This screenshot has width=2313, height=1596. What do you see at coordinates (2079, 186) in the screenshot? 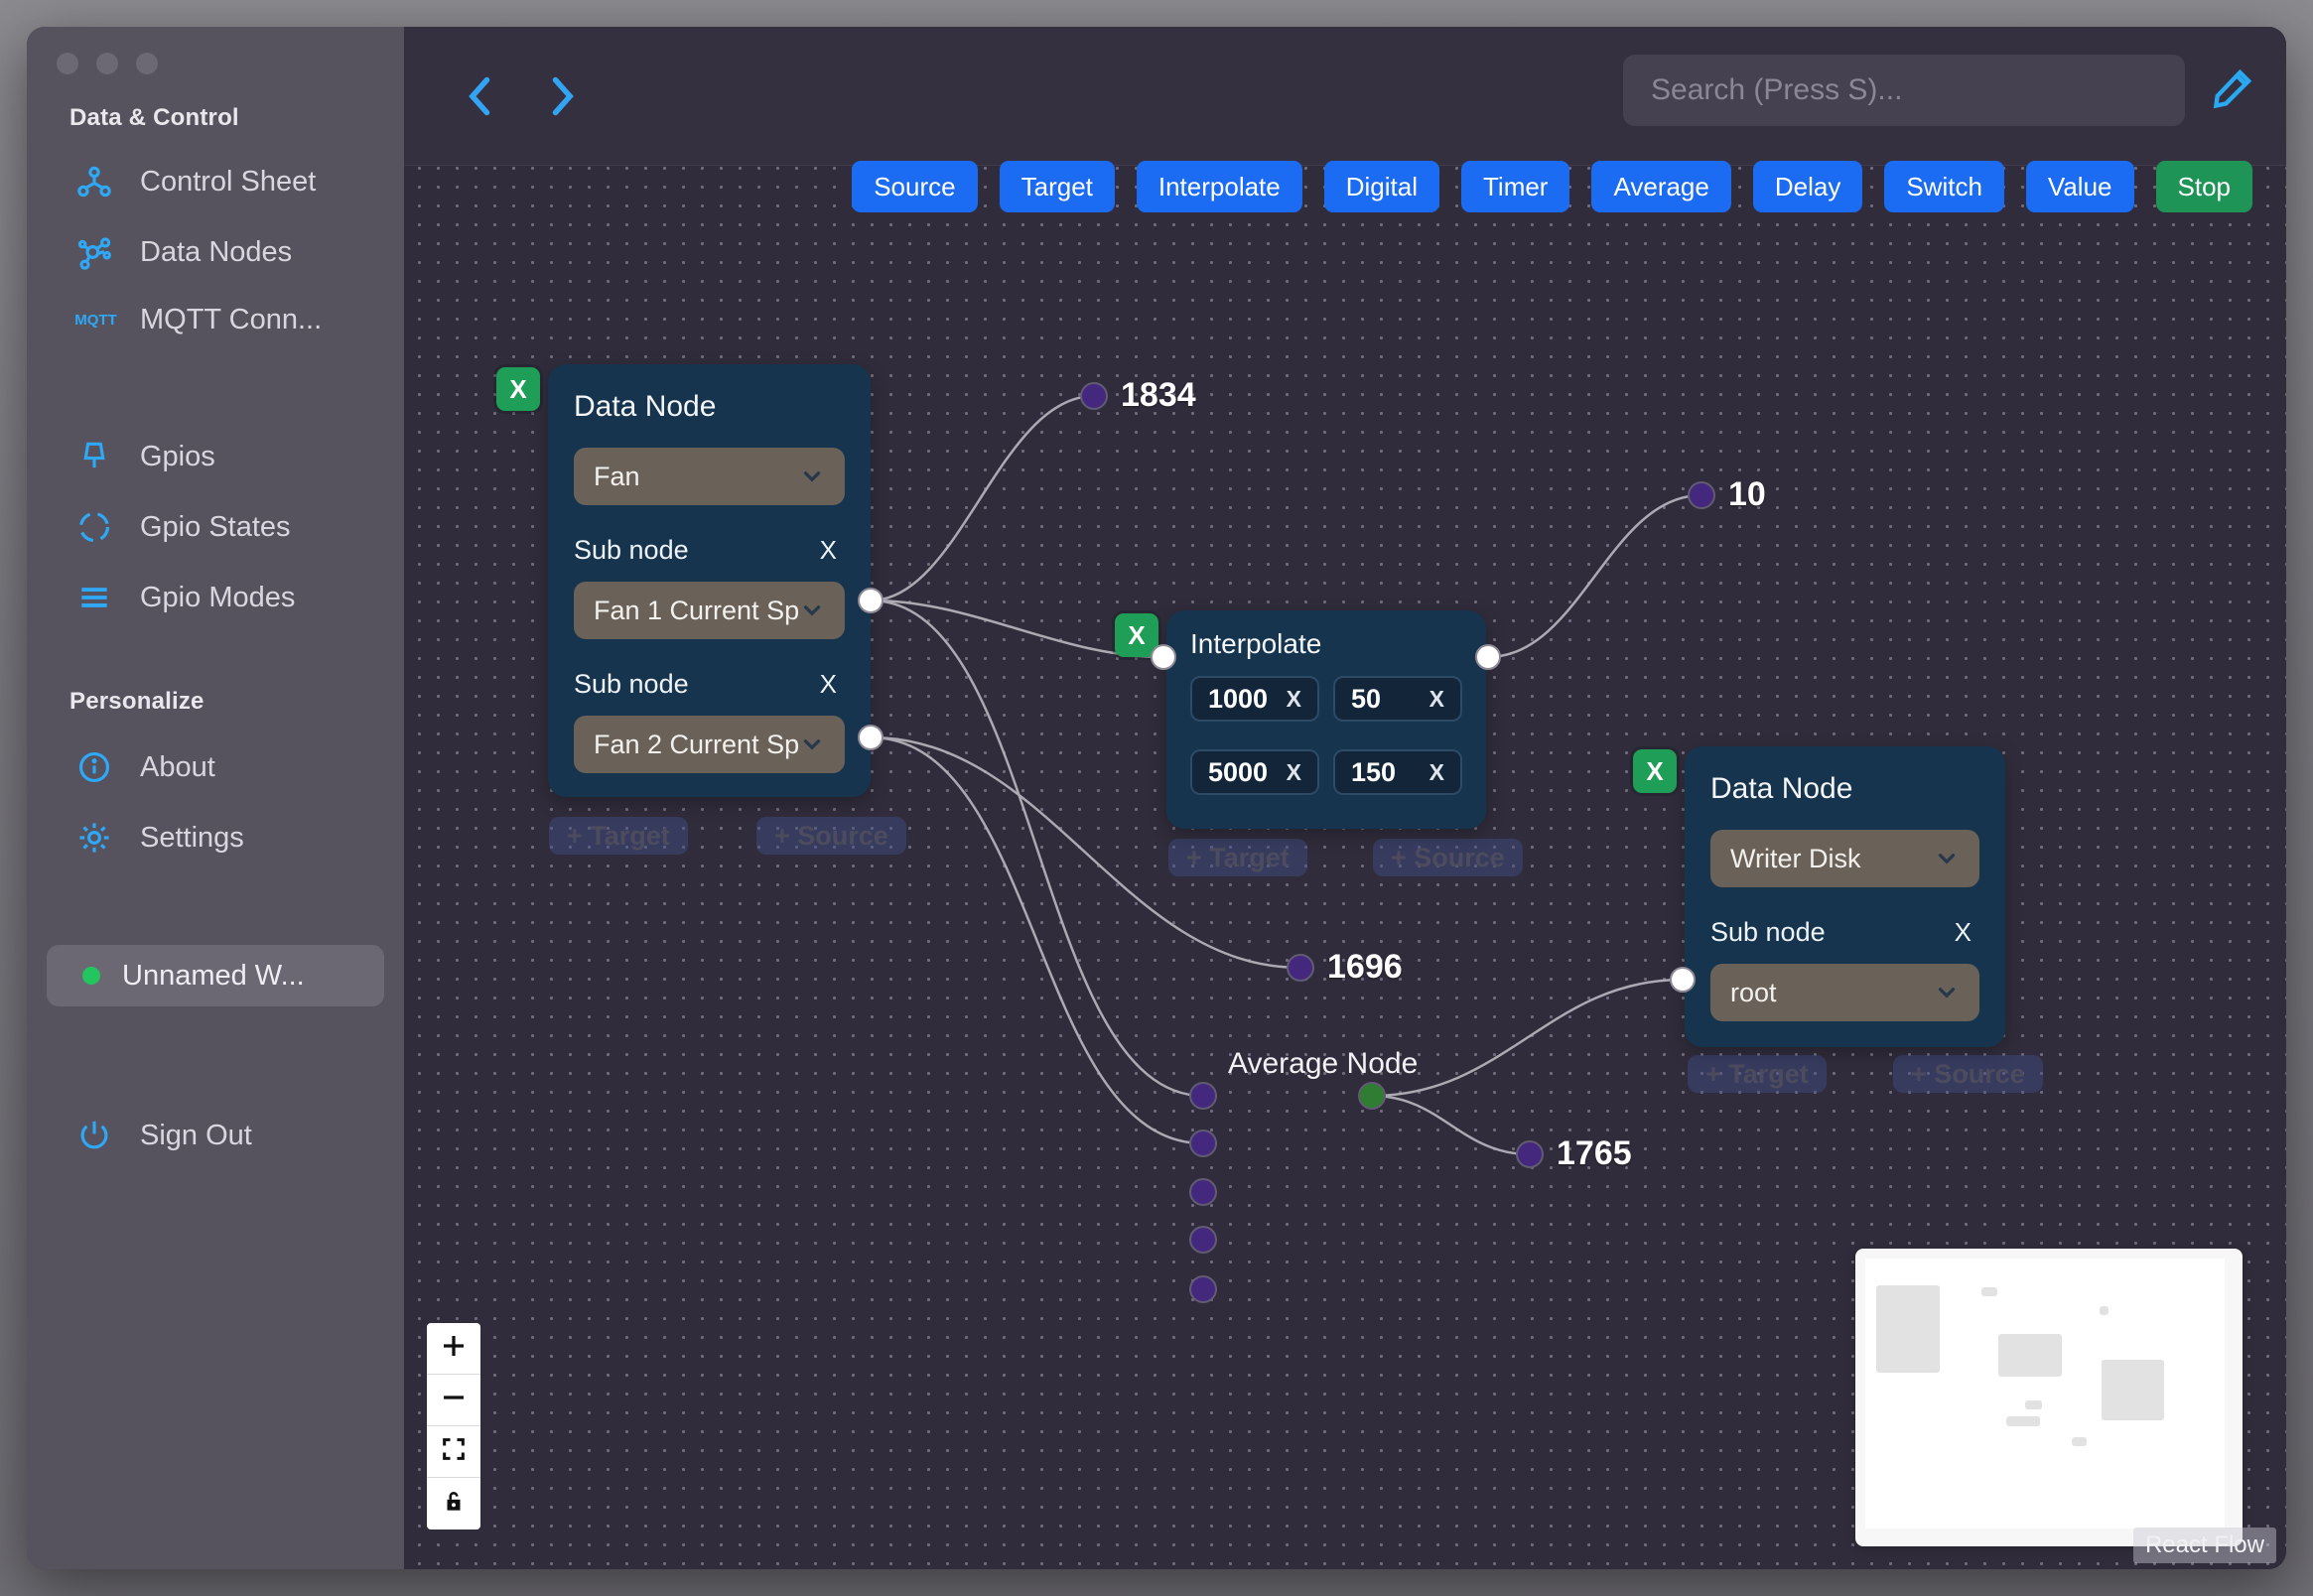
I see `add-value-button: Value` at bounding box center [2079, 186].